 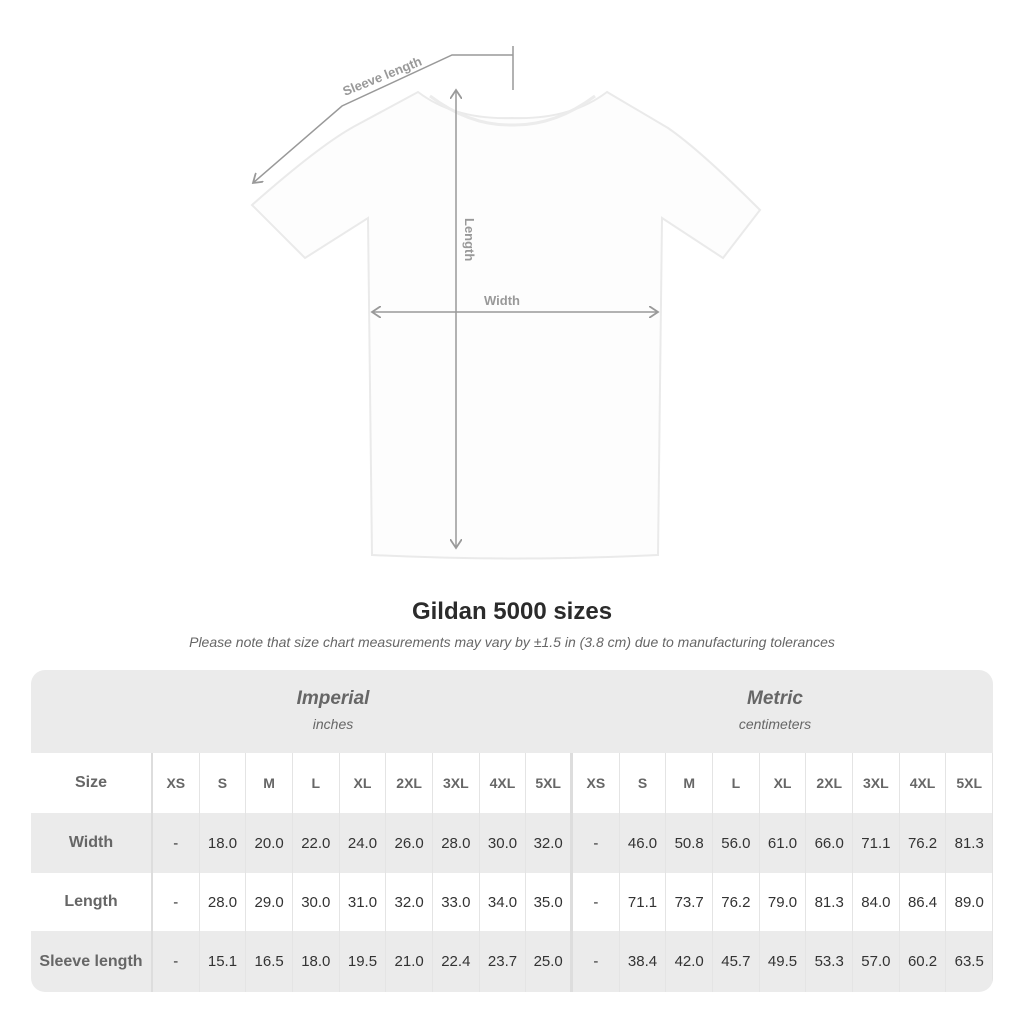 I want to click on imperial-cell: 33.0, so click(x=456, y=902).